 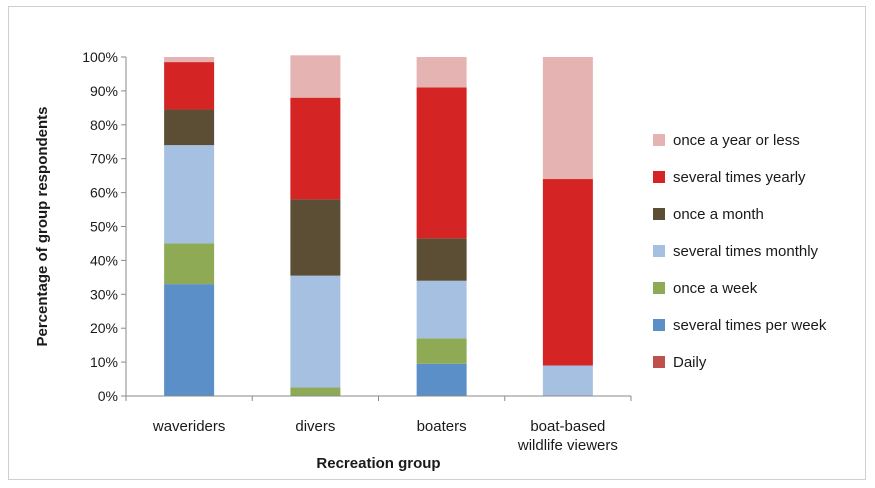 What do you see at coordinates (442, 426) in the screenshot?
I see `x-tick-label: boaters` at bounding box center [442, 426].